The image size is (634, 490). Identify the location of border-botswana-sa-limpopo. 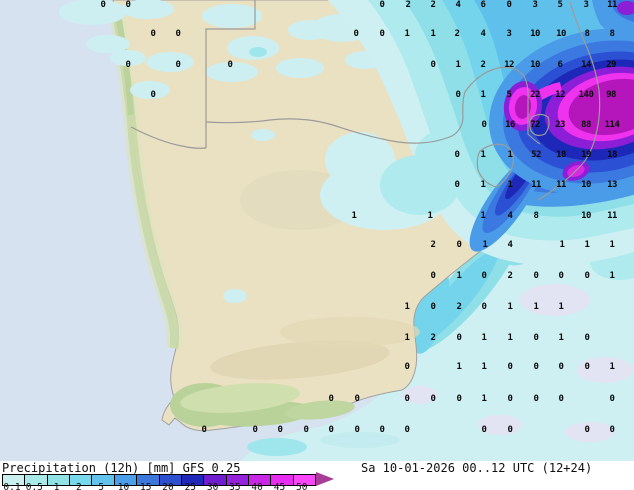
(373, 105).